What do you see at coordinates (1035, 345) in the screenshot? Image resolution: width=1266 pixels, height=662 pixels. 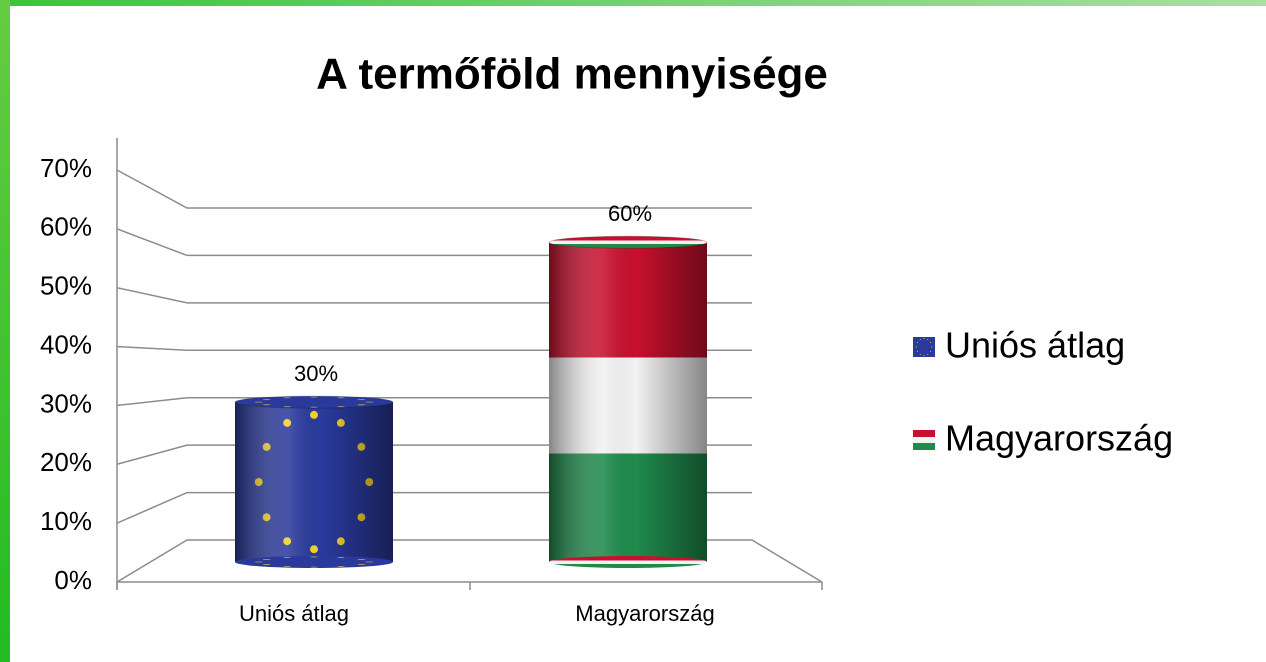 I see `legend-label: Uniós átlag` at bounding box center [1035, 345].